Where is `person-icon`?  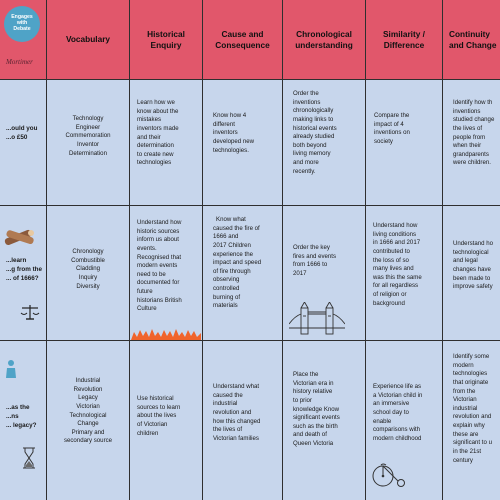 person-icon is located at coordinates (11, 369).